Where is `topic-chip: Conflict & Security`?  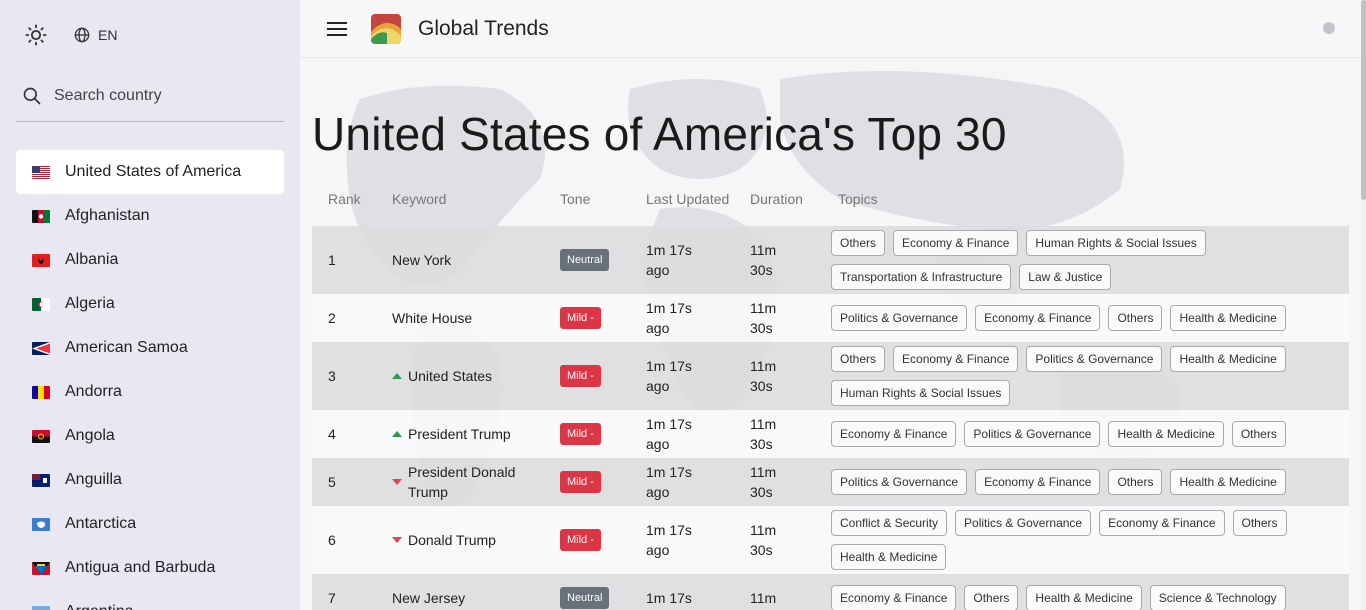
topic-chip: Conflict & Security is located at coordinates (889, 523).